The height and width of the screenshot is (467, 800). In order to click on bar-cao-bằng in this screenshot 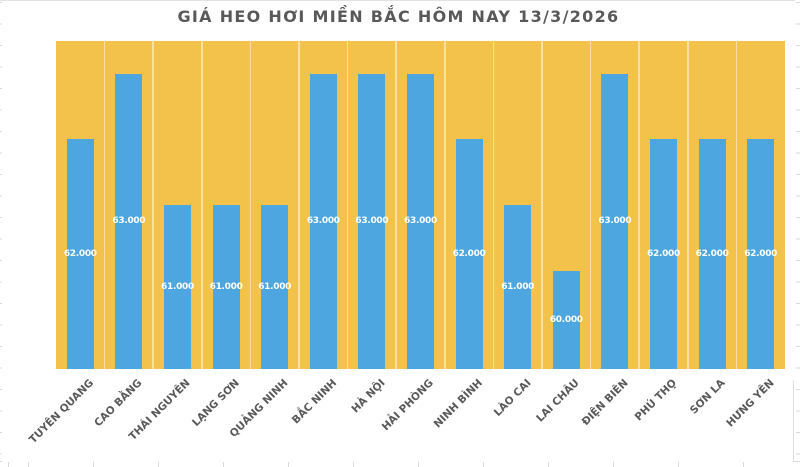, I will do `click(129, 221)`.